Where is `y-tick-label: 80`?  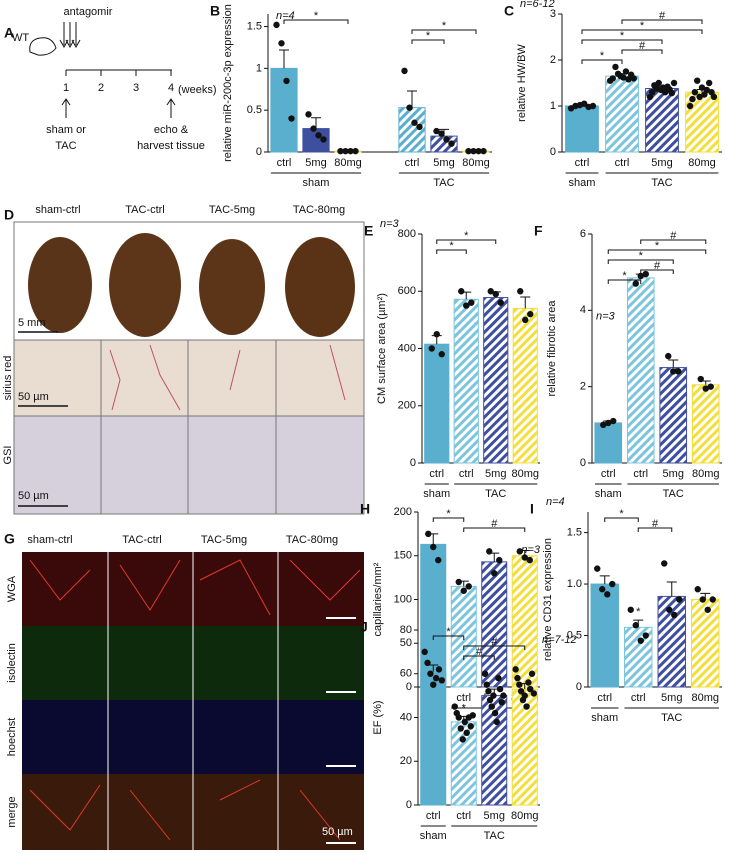 y-tick-label: 80 is located at coordinates (406, 630).